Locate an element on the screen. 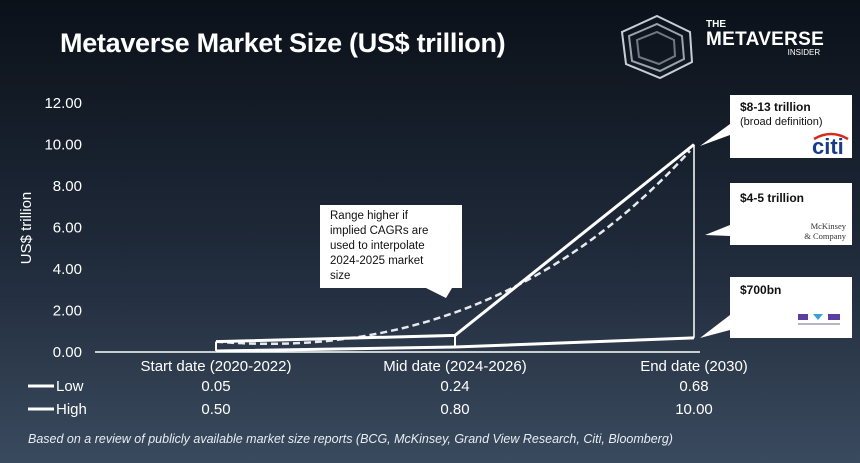 The width and height of the screenshot is (860, 463). data-value-label: 10.00 is located at coordinates (694, 409).